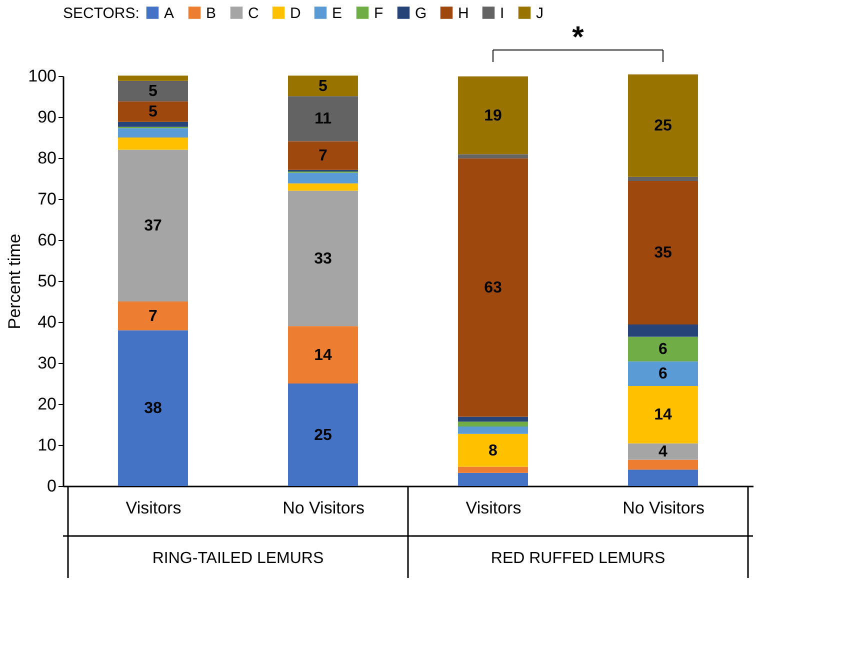 The height and width of the screenshot is (652, 849). I want to click on data-label: 63, so click(493, 288).